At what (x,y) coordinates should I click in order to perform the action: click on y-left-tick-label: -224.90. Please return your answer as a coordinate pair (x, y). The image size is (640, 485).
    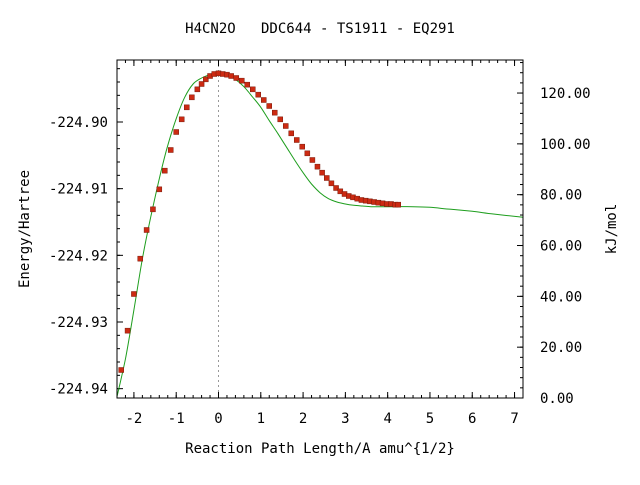
    Looking at the image, I should click on (78, 123).